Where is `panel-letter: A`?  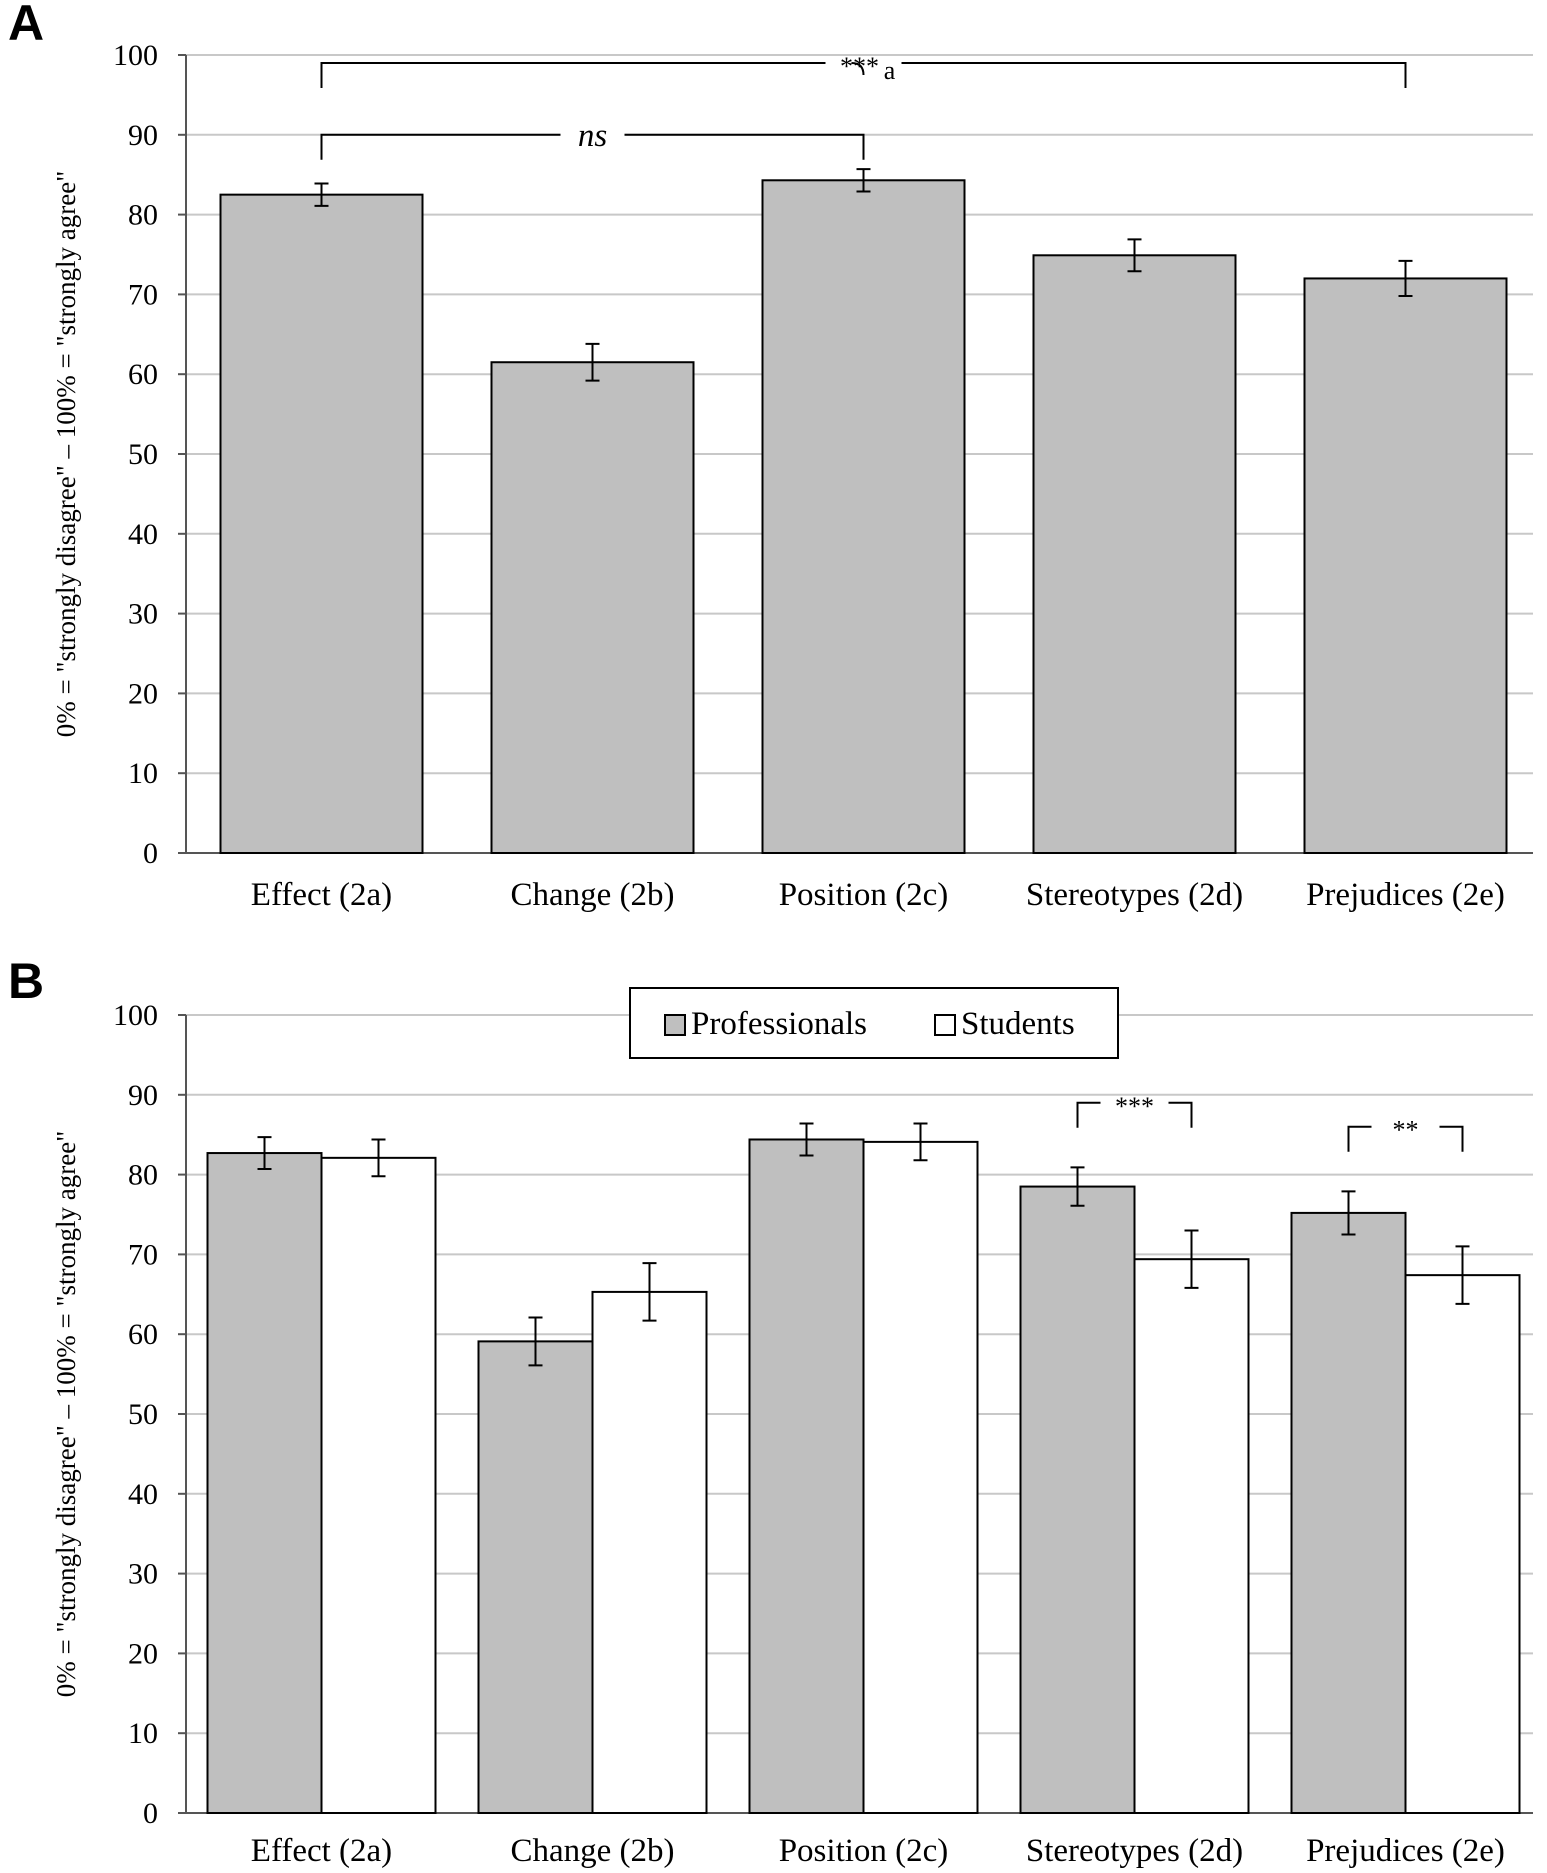 panel-letter: A is located at coordinates (26, 25).